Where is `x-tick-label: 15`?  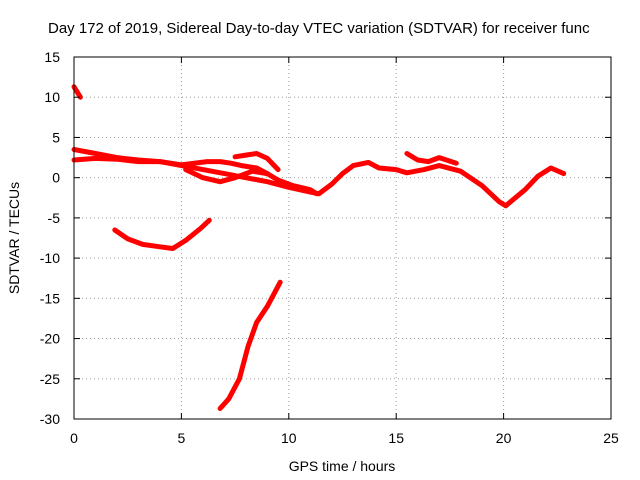
x-tick-label: 15 is located at coordinates (396, 438).